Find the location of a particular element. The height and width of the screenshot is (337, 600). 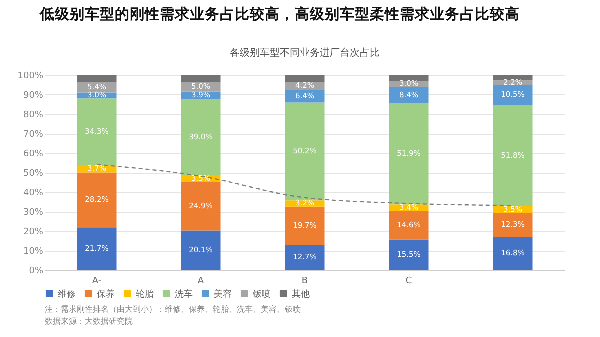

x-tick-label: A- is located at coordinates (97, 281).